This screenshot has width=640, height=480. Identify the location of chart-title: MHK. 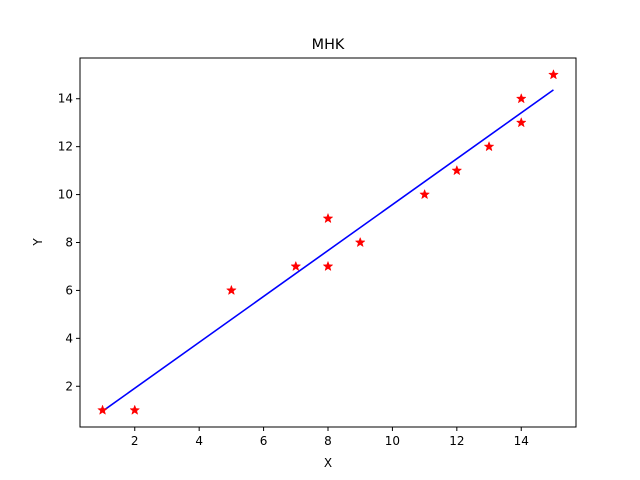
(328, 45).